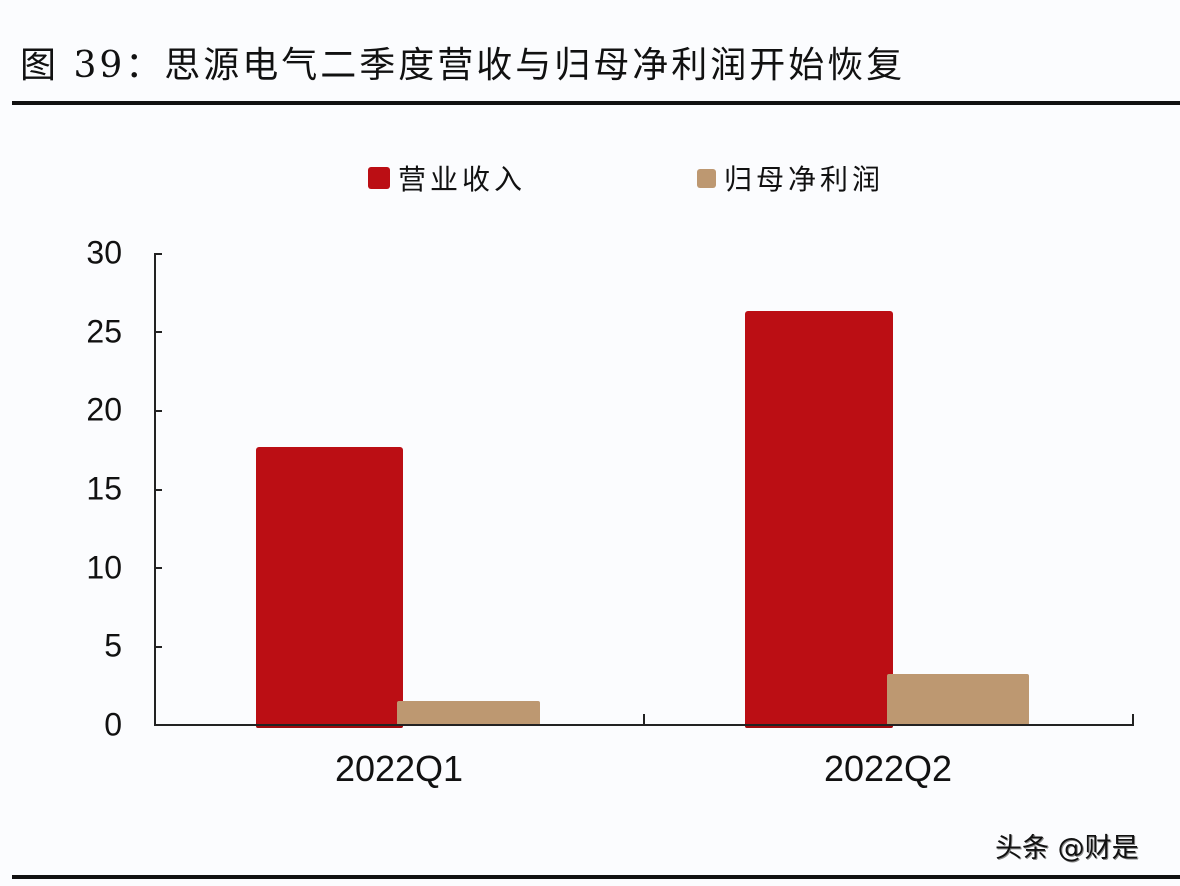 This screenshot has width=1180, height=886. What do you see at coordinates (104, 331) in the screenshot?
I see `y-tick-label: 25` at bounding box center [104, 331].